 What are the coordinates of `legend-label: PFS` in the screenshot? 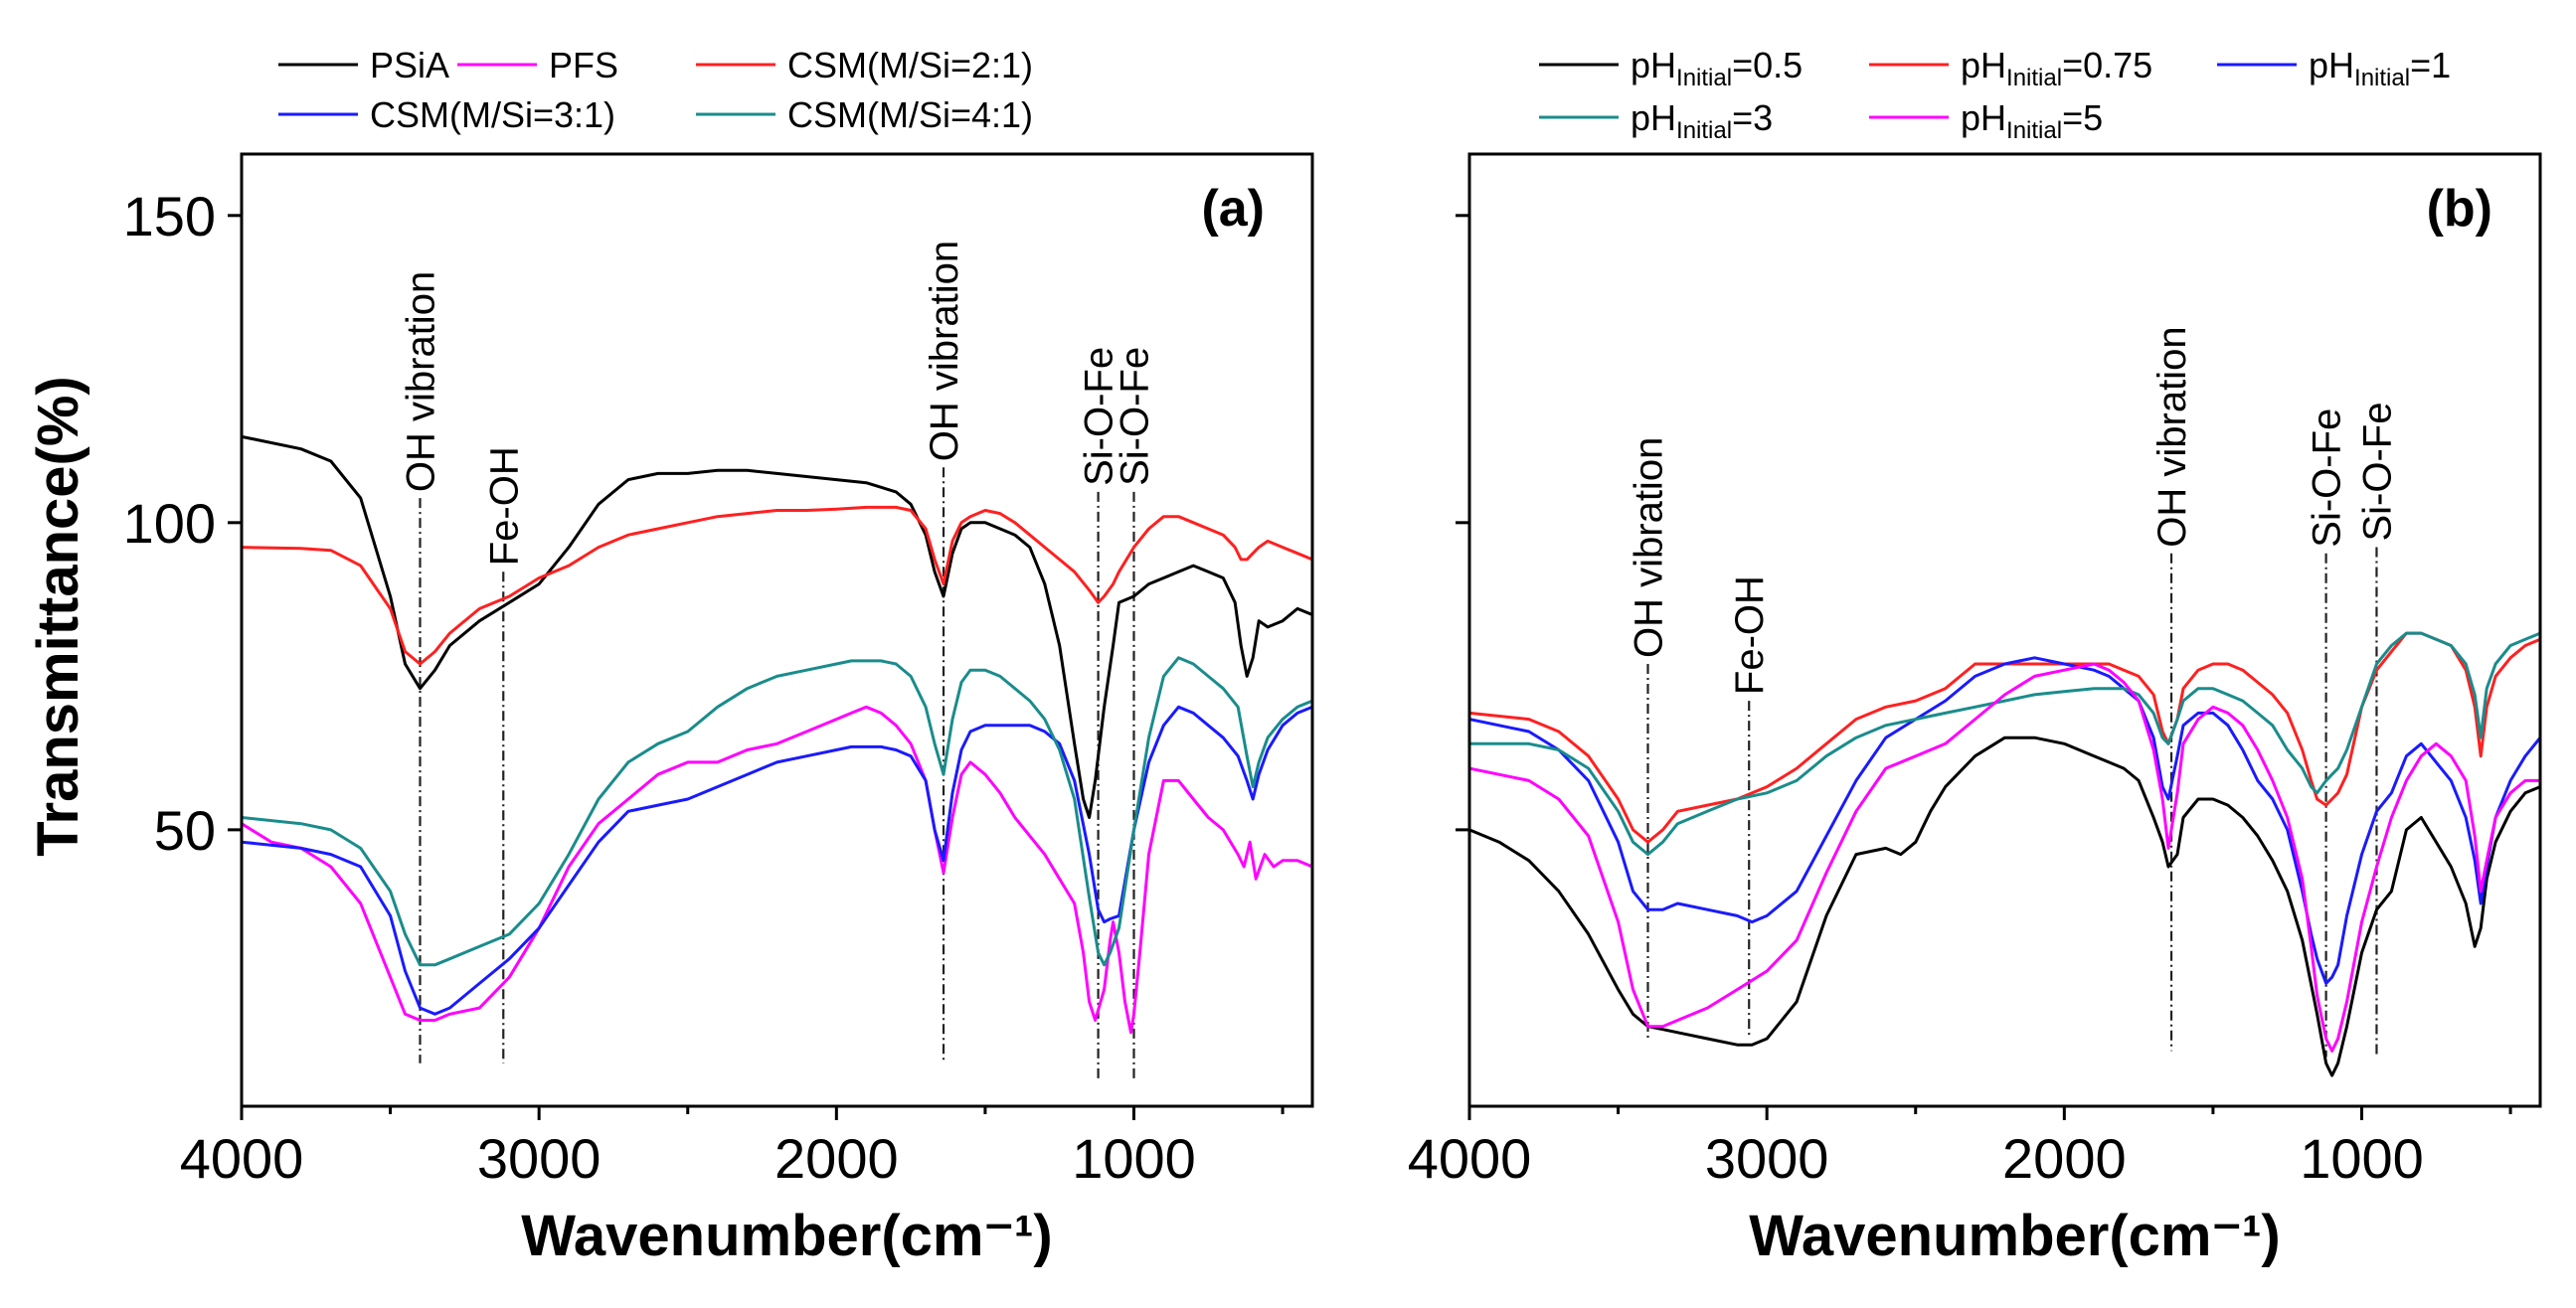 It's located at (583, 65).